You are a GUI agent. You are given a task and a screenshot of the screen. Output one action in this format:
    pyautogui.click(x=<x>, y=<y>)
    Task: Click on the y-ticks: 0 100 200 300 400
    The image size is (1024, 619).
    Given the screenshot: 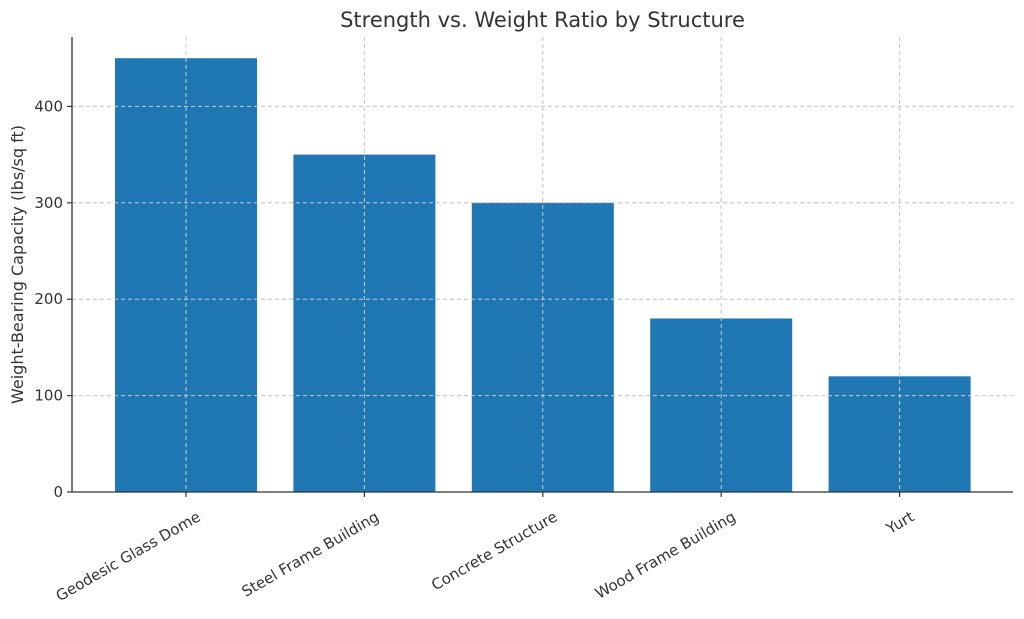 What is the action you would take?
    pyautogui.click(x=53, y=299)
    